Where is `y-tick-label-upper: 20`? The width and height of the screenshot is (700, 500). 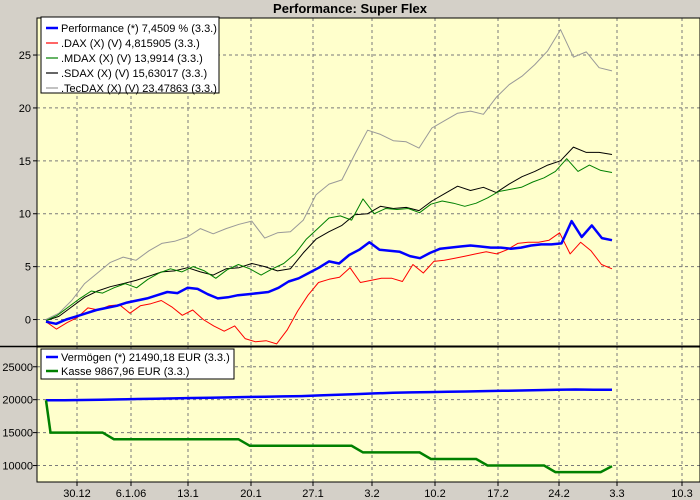
y-tick-label-upper: 20 is located at coordinates (25, 109).